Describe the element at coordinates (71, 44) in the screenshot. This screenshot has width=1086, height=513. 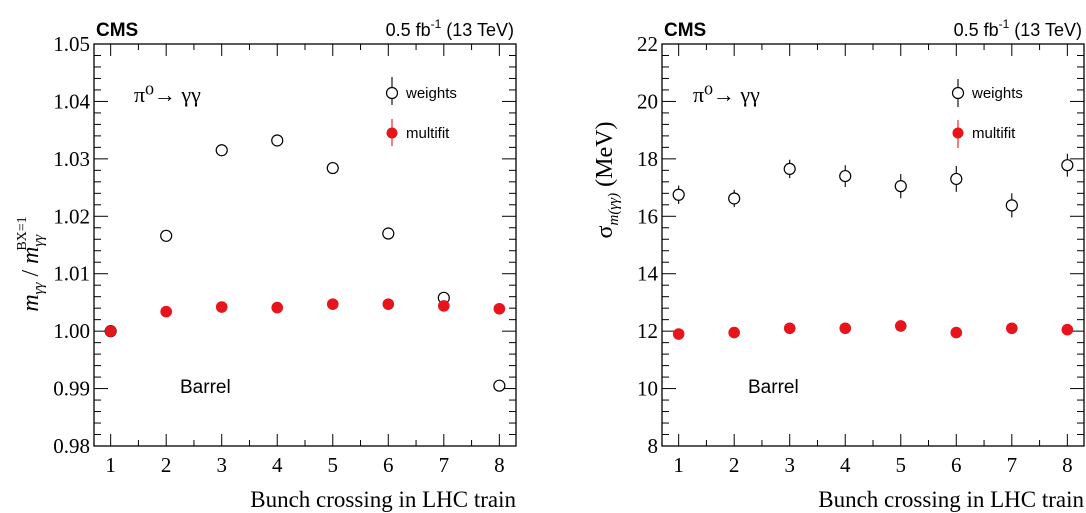
I see `y-tick-label: 1.05` at that location.